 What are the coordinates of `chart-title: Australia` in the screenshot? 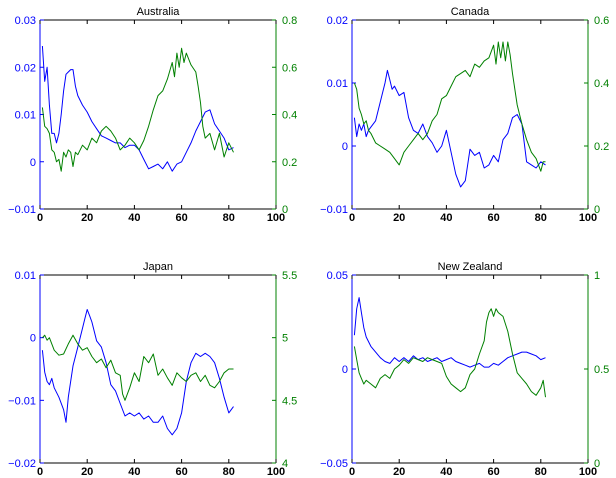 It's located at (159, 12).